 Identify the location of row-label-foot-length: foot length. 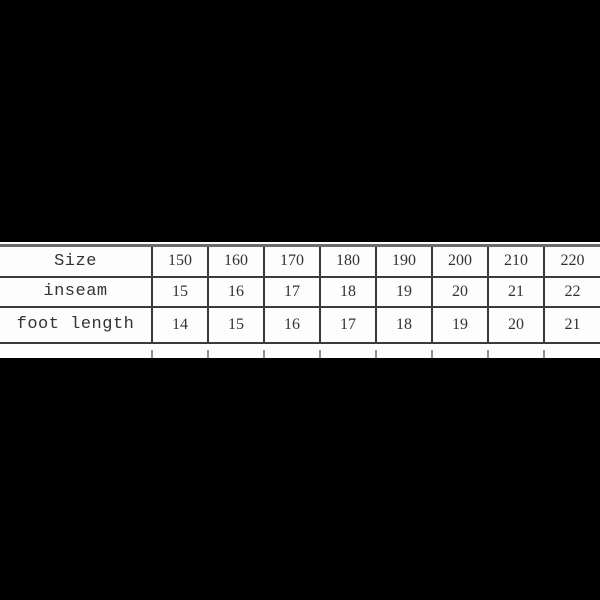
(76, 324).